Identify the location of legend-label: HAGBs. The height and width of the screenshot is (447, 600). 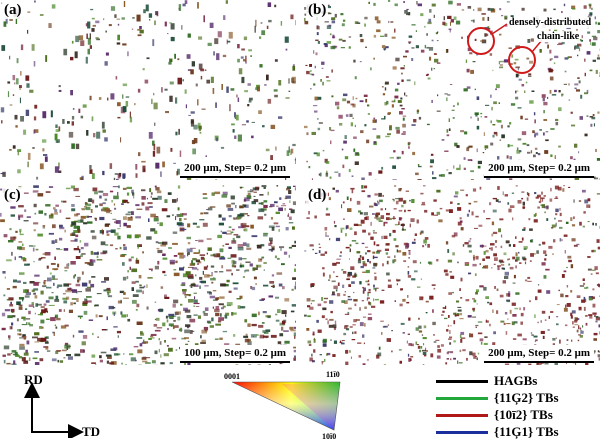
(515, 381).